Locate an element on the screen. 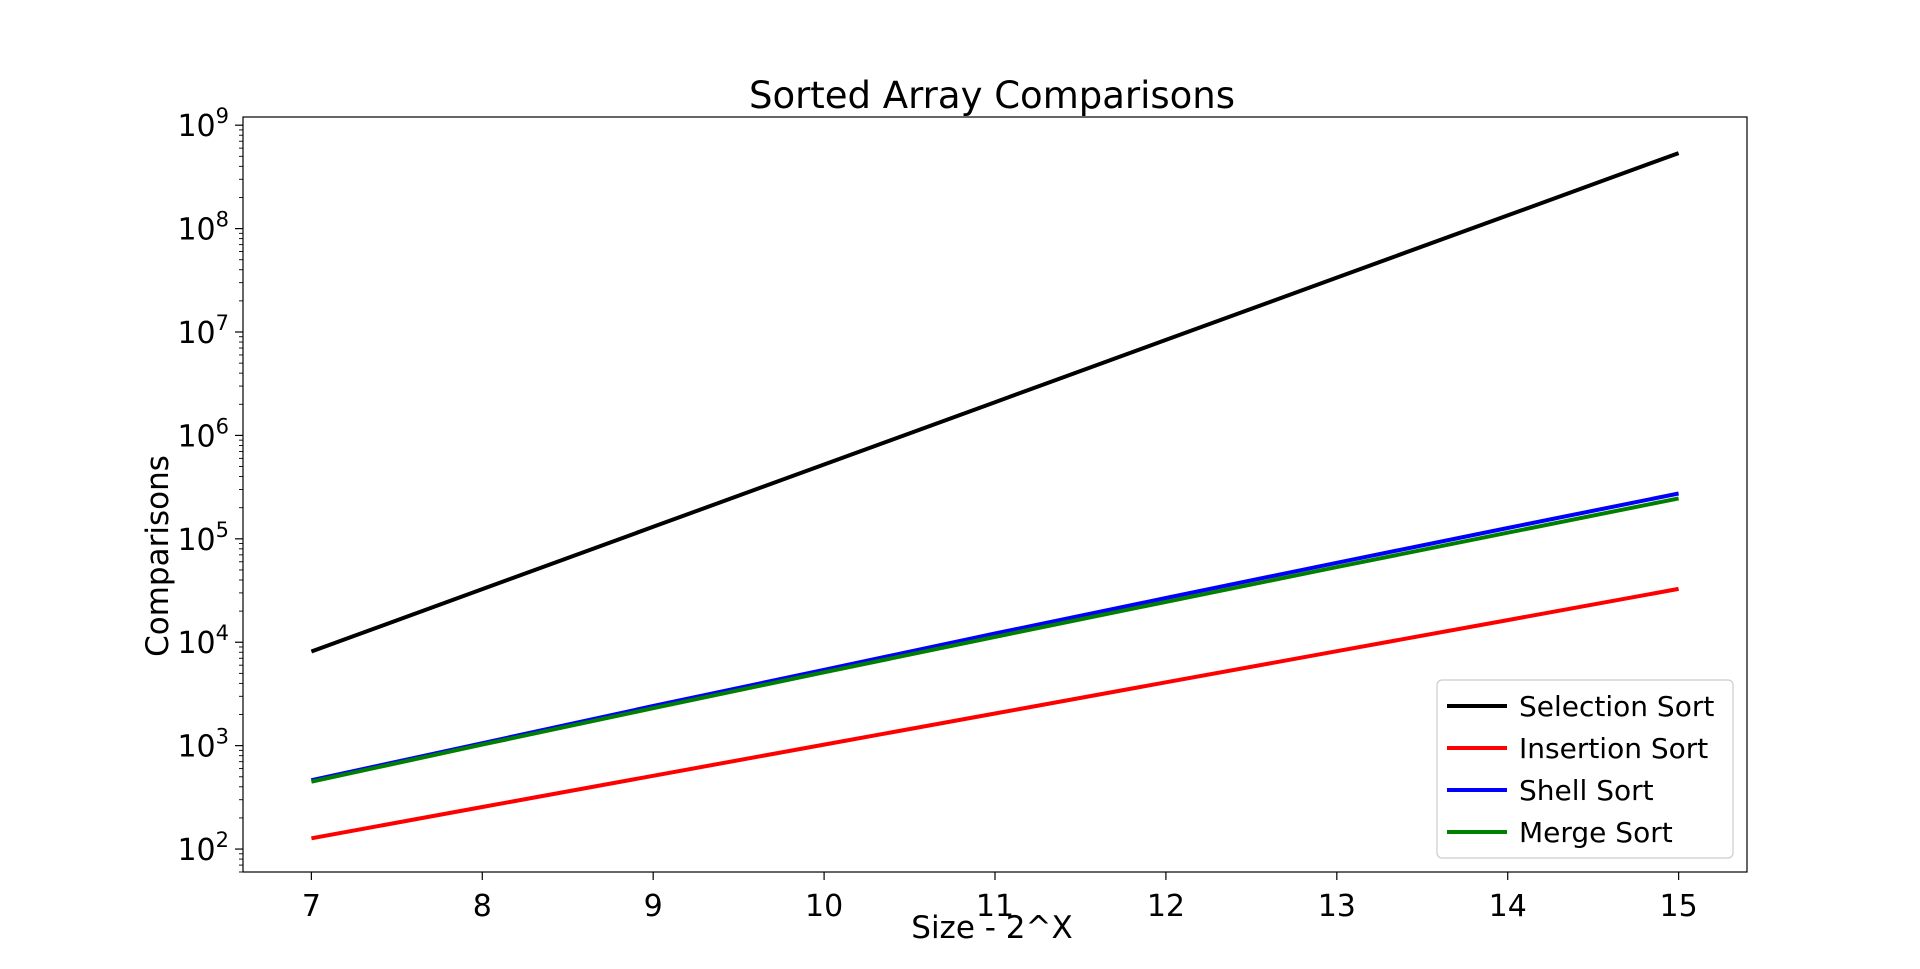  y-tick-label-0: 10² is located at coordinates (203, 848).